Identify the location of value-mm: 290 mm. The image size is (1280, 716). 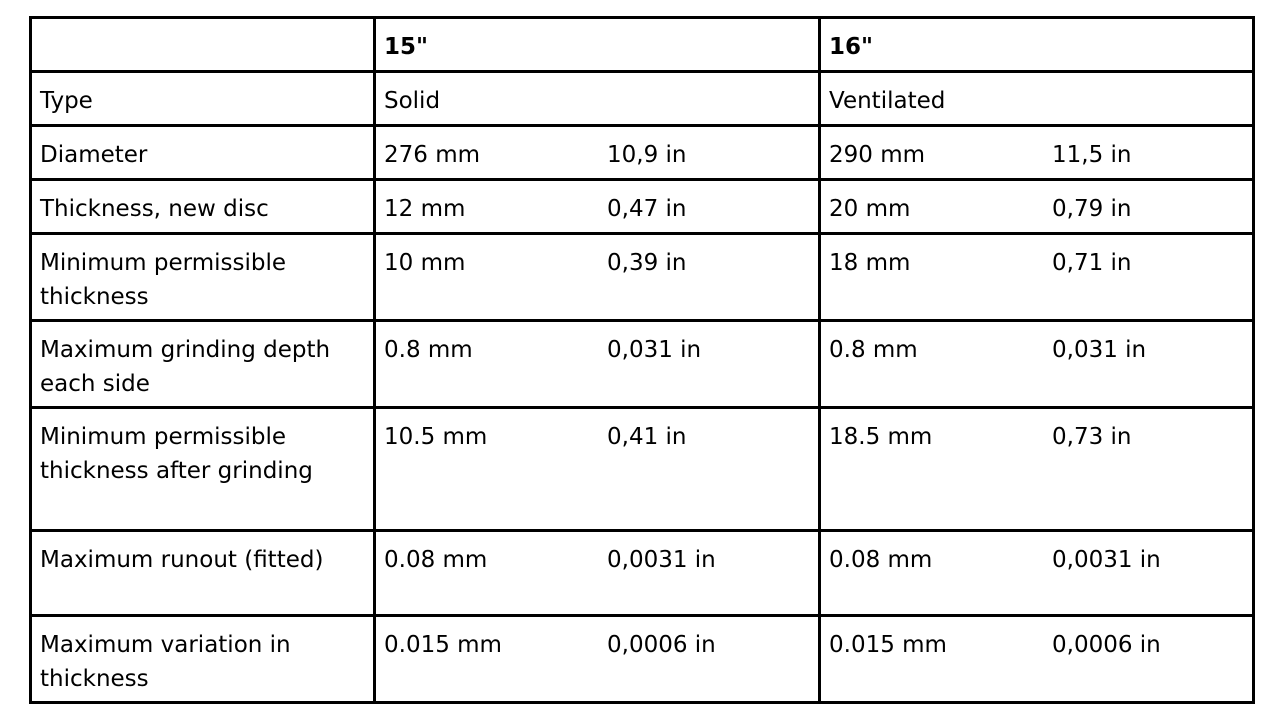
(877, 155).